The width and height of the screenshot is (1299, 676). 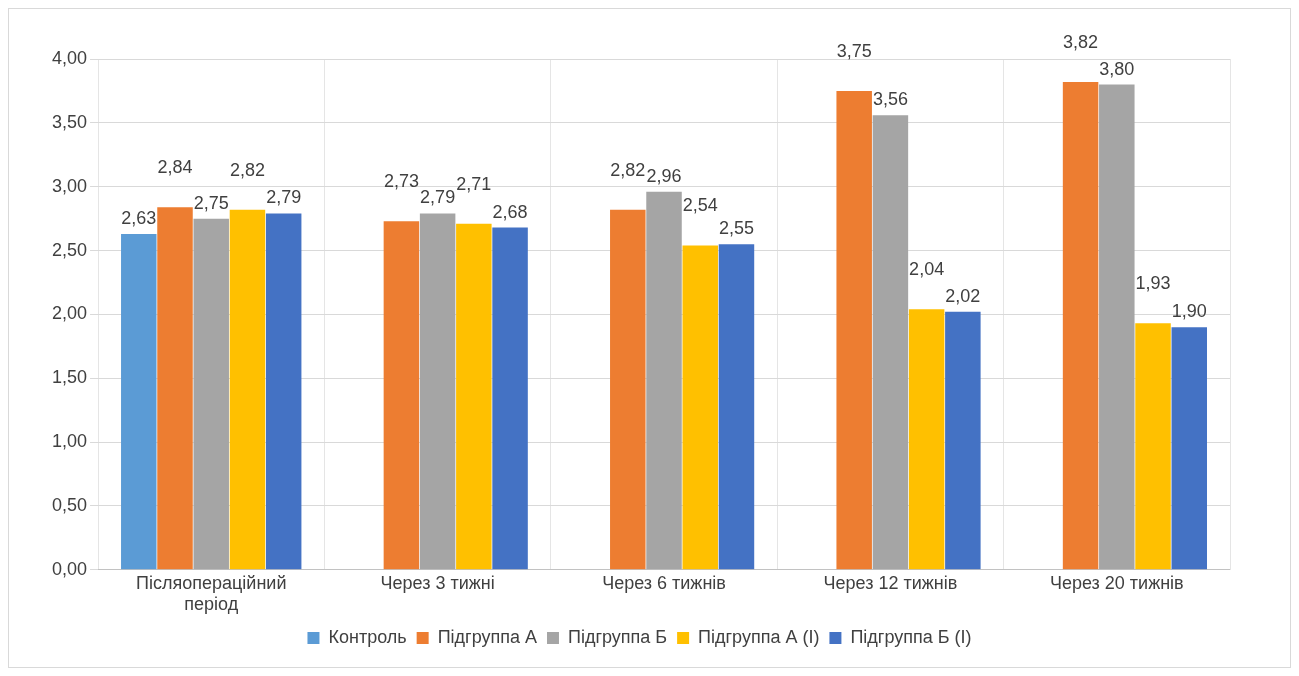 What do you see at coordinates (69, 249) in the screenshot?
I see `y-tick-label: 2,50` at bounding box center [69, 249].